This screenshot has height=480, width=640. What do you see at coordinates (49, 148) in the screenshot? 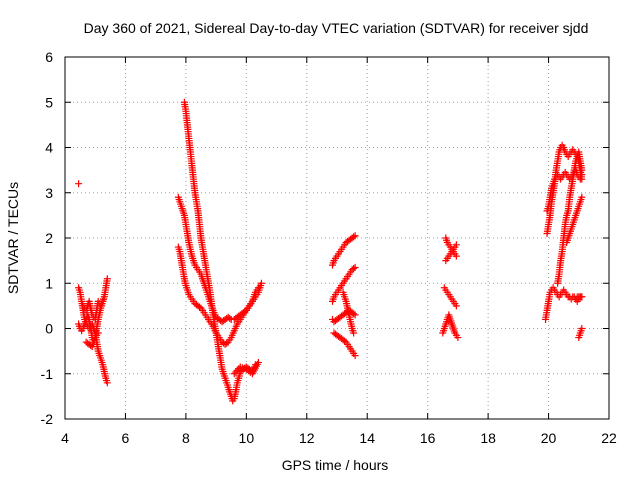
I see `y-tick-label: 4` at bounding box center [49, 148].